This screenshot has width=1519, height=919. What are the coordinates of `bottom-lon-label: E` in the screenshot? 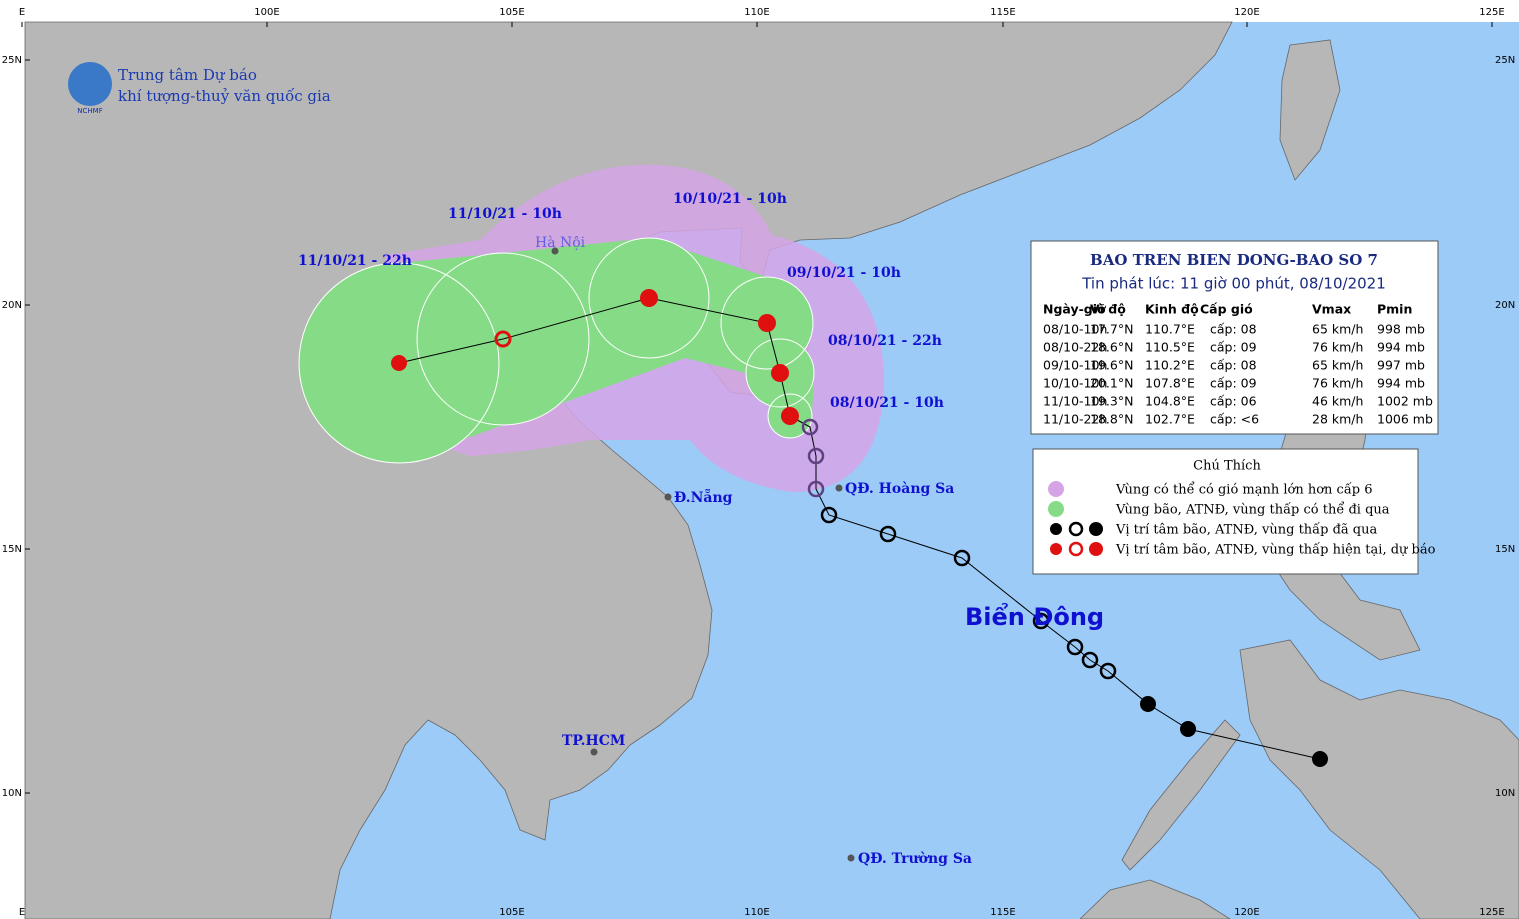 It's located at (22, 912).